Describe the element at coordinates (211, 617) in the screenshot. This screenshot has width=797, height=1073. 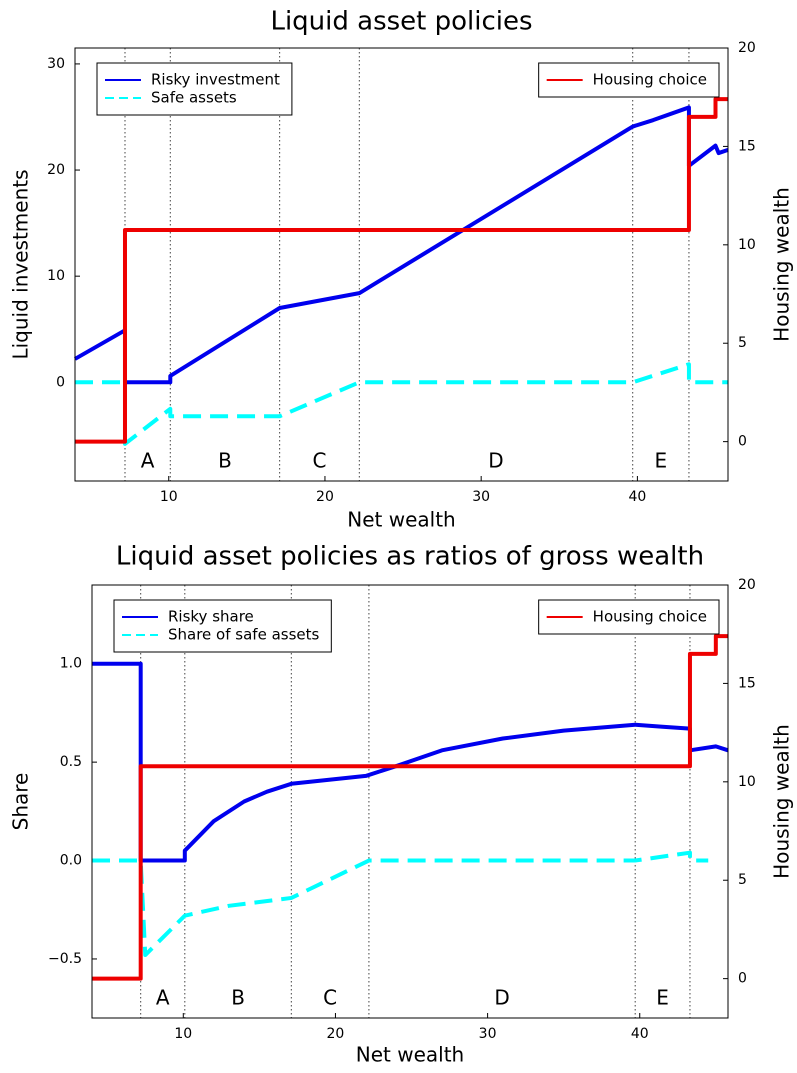
I see `legend-label: Risky share` at that location.